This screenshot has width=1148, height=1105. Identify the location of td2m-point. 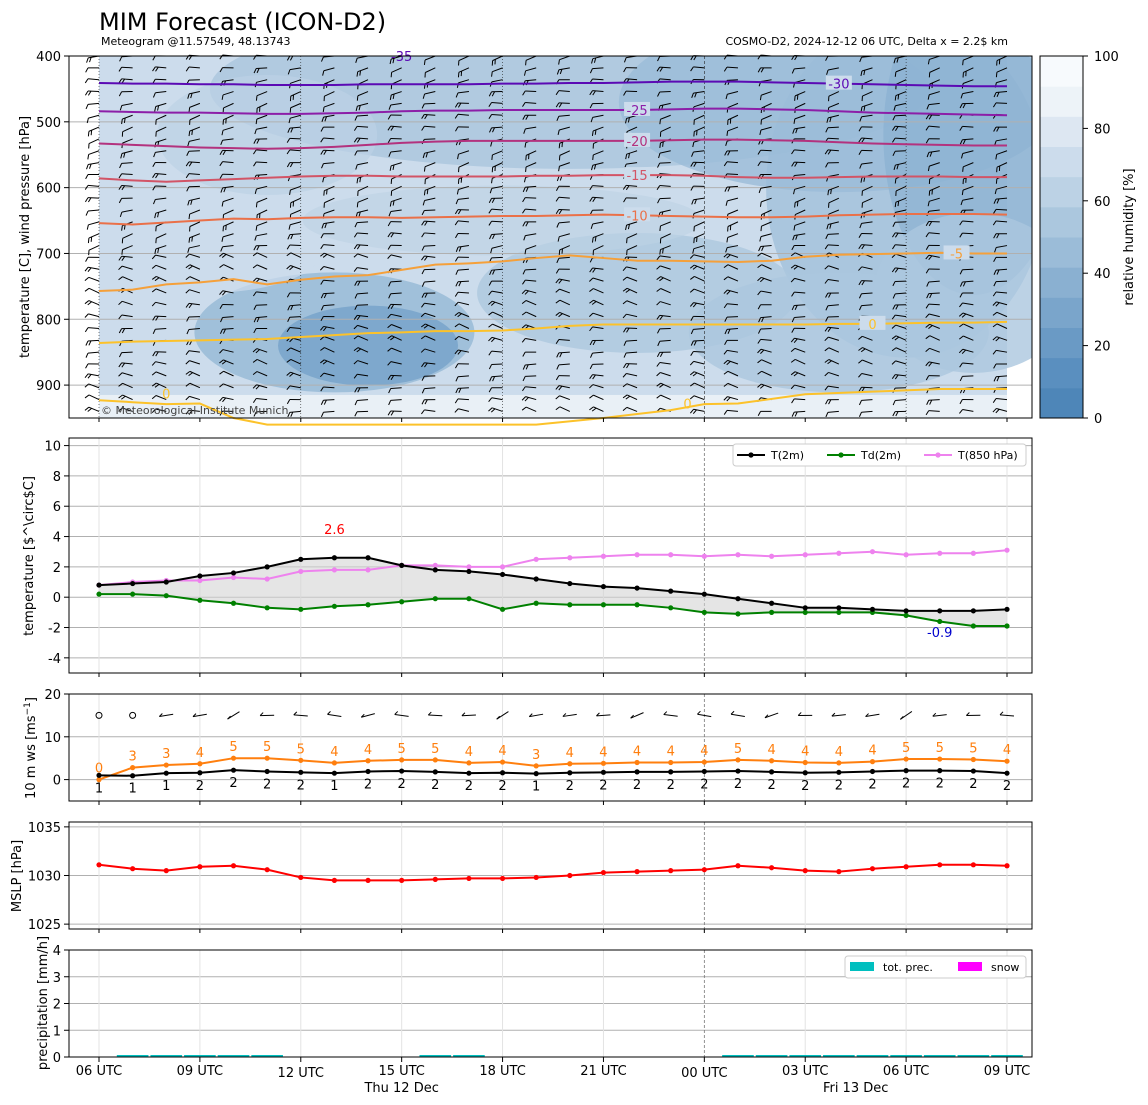
(301, 609).